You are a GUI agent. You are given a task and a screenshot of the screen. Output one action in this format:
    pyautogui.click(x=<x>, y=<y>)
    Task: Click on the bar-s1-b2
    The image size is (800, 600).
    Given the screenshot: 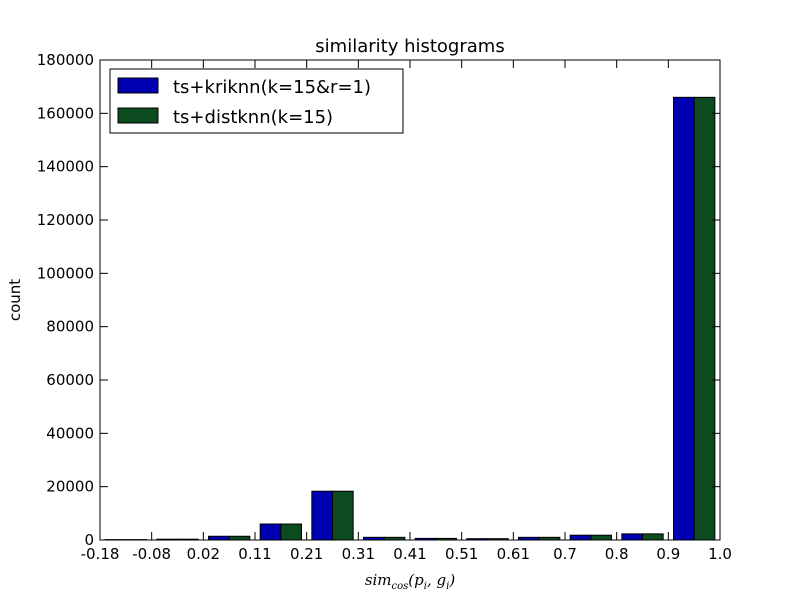 What is the action you would take?
    pyautogui.click(x=239, y=538)
    